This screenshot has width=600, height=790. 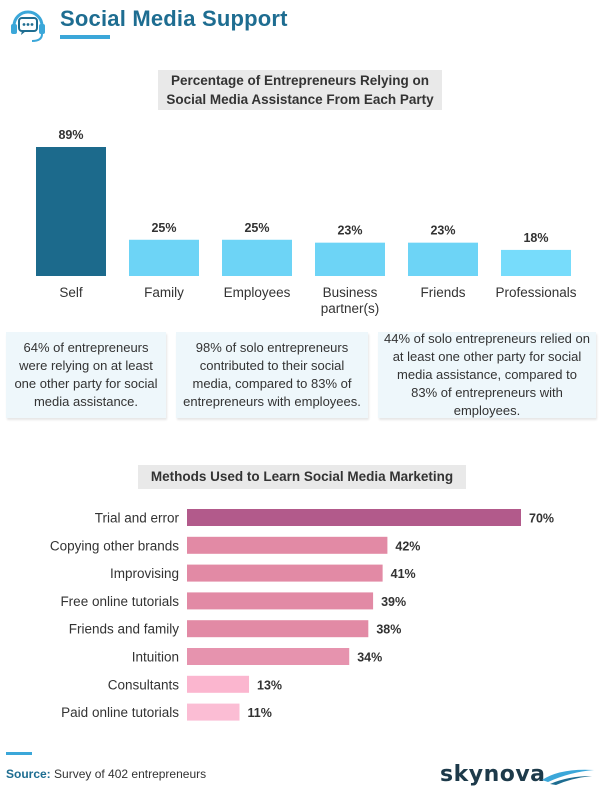 What do you see at coordinates (28, 774) in the screenshot?
I see `source-label: Source:` at bounding box center [28, 774].